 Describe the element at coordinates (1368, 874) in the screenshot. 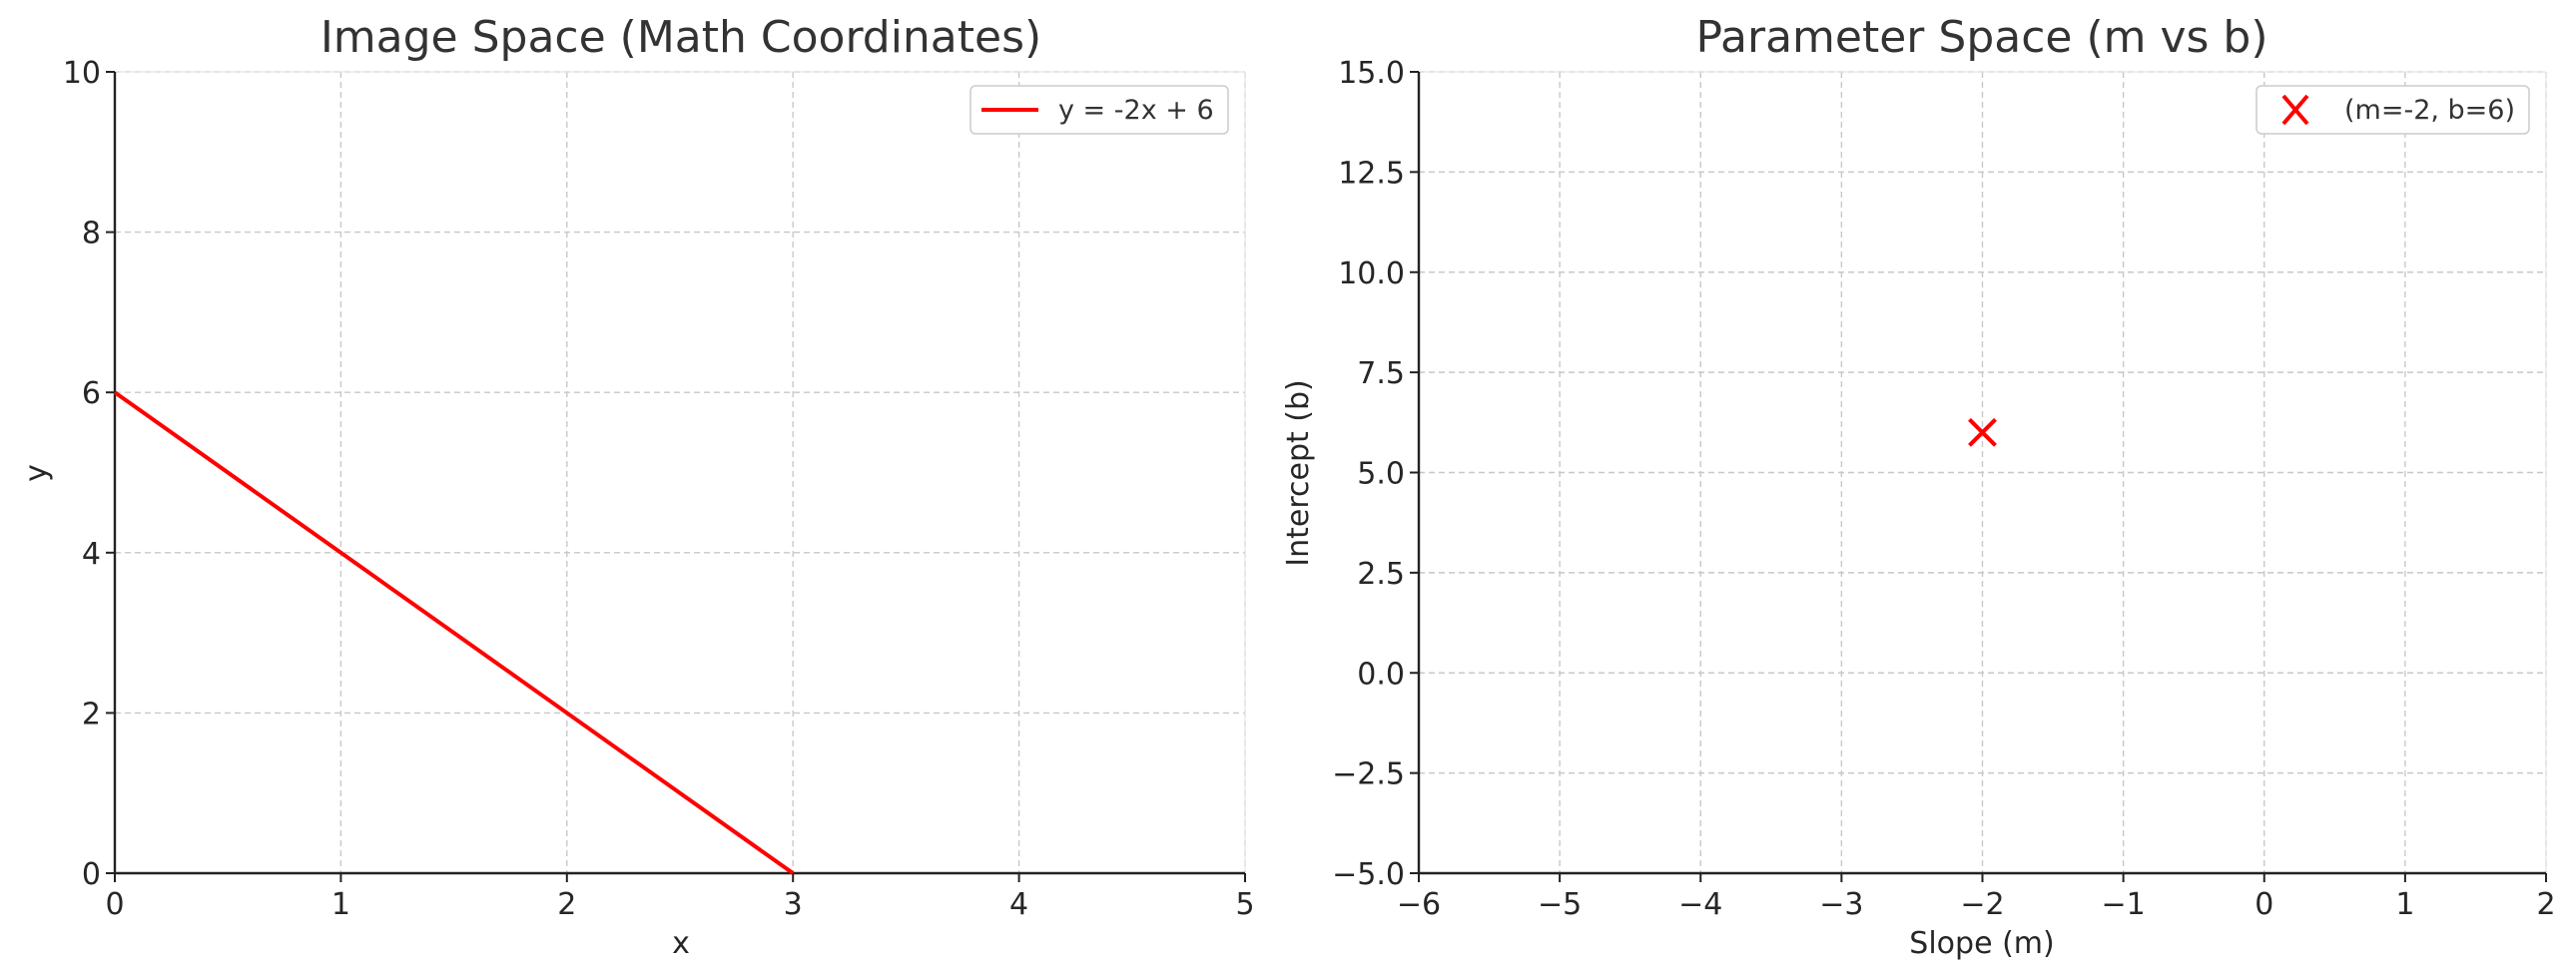

I see `y-tick-label: −5.0` at that location.